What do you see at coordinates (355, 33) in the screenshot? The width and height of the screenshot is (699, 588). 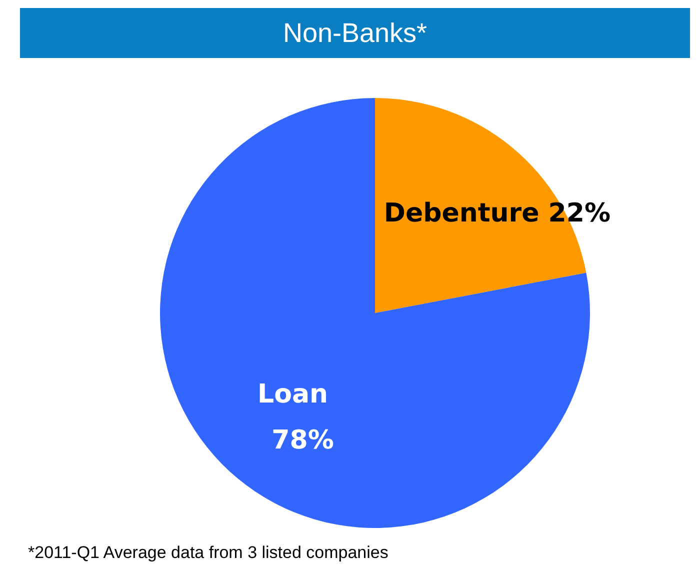 I see `chart-title: Non-Banks*` at bounding box center [355, 33].